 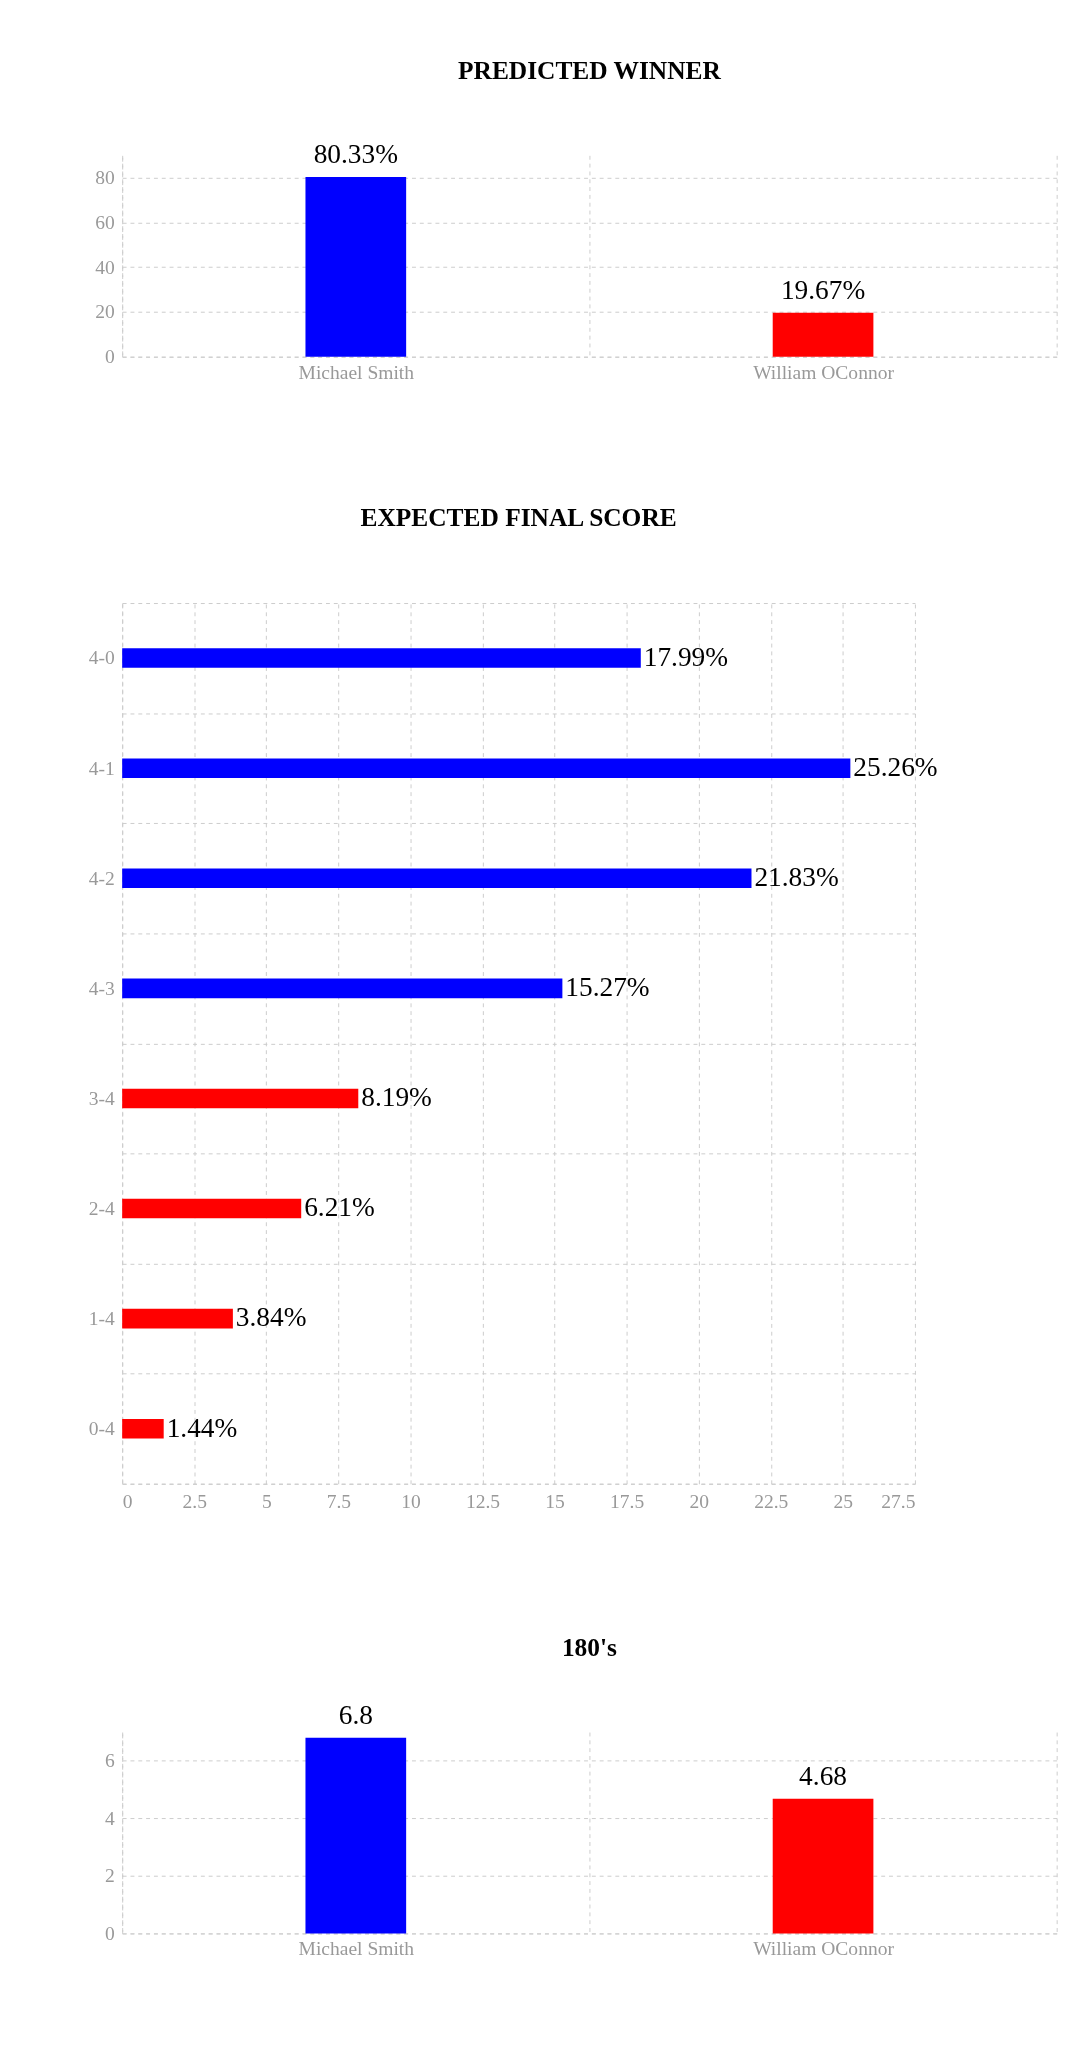 What do you see at coordinates (796, 877) in the screenshot?
I see `data-label: 21.83%` at bounding box center [796, 877].